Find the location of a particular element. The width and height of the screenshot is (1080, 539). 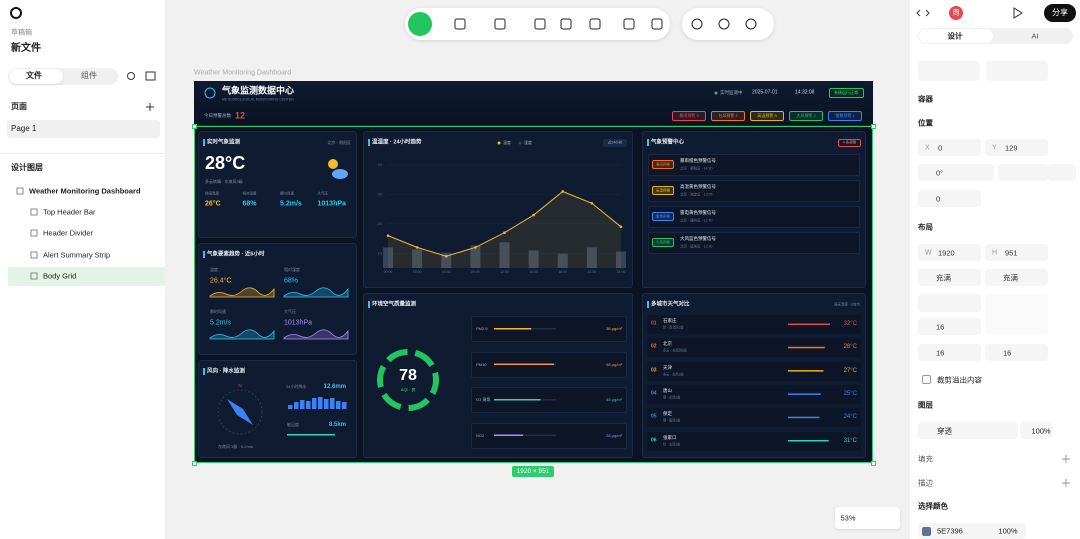

warning-tag-text: 暴雨预警 is located at coordinates (663, 163).